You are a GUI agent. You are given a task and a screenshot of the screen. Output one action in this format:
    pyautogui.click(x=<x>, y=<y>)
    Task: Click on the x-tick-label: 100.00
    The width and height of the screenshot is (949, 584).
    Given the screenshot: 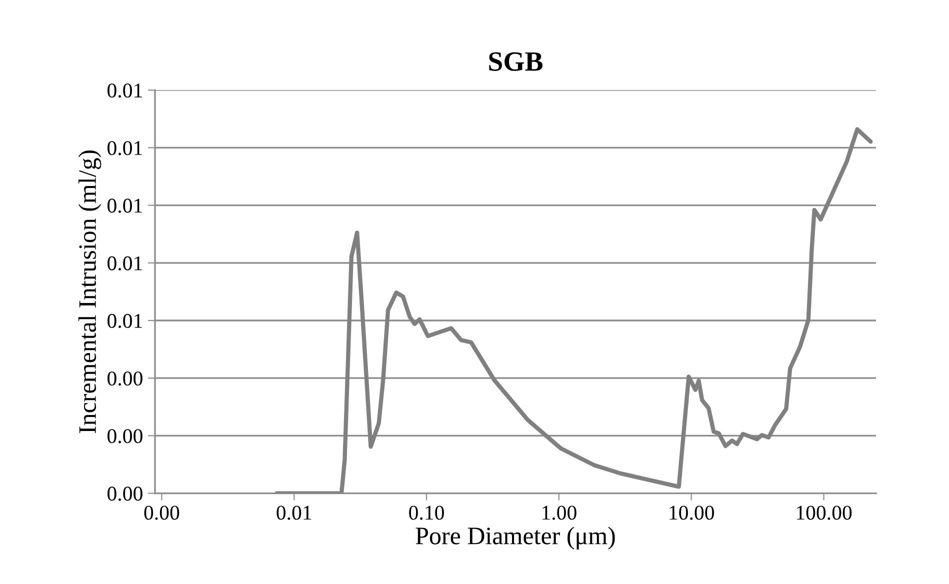 What is the action you would take?
    pyautogui.click(x=824, y=513)
    